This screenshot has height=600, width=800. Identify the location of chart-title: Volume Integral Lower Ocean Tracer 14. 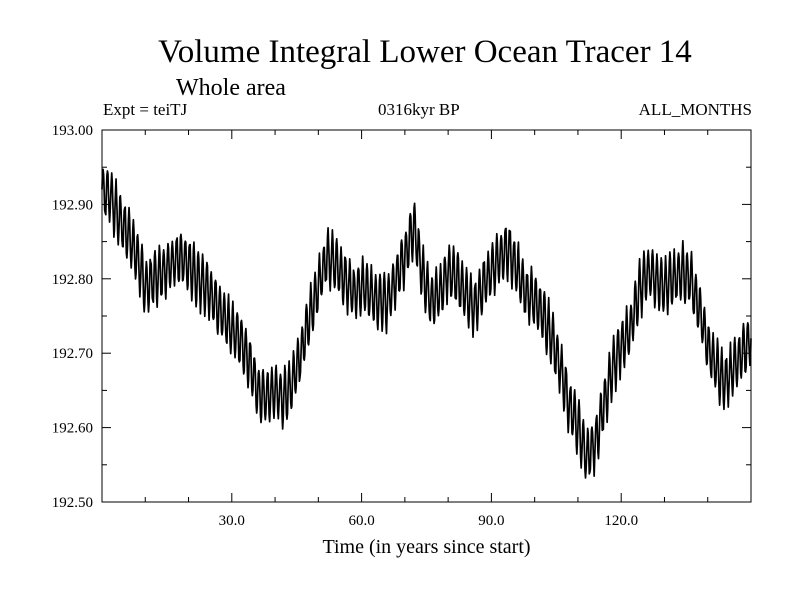
(425, 52).